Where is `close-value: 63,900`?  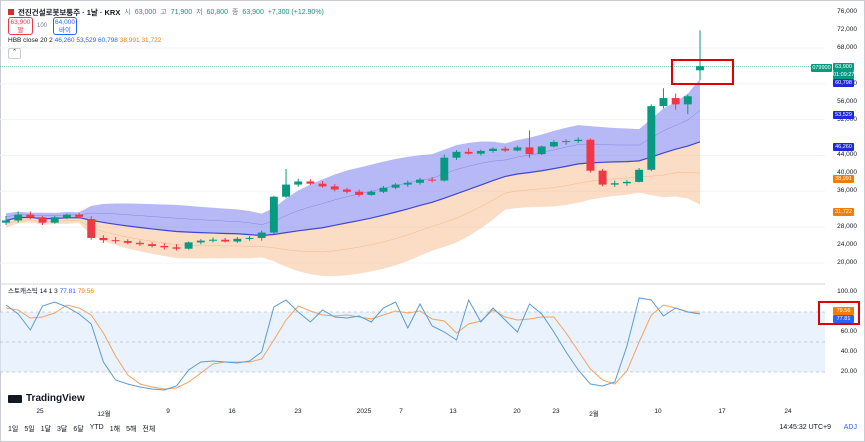 close-value: 63,900 is located at coordinates (253, 12).